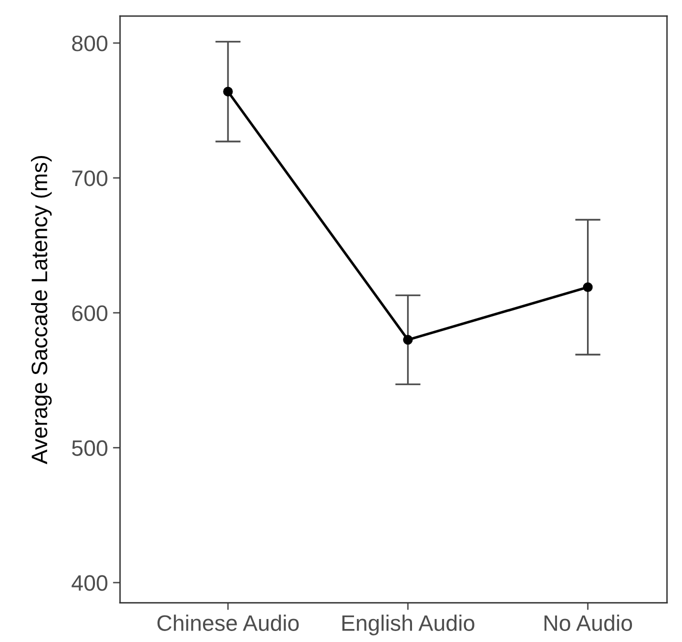 This screenshot has width=682, height=642. What do you see at coordinates (90, 313) in the screenshot?
I see `y-tick-label: 600` at bounding box center [90, 313].